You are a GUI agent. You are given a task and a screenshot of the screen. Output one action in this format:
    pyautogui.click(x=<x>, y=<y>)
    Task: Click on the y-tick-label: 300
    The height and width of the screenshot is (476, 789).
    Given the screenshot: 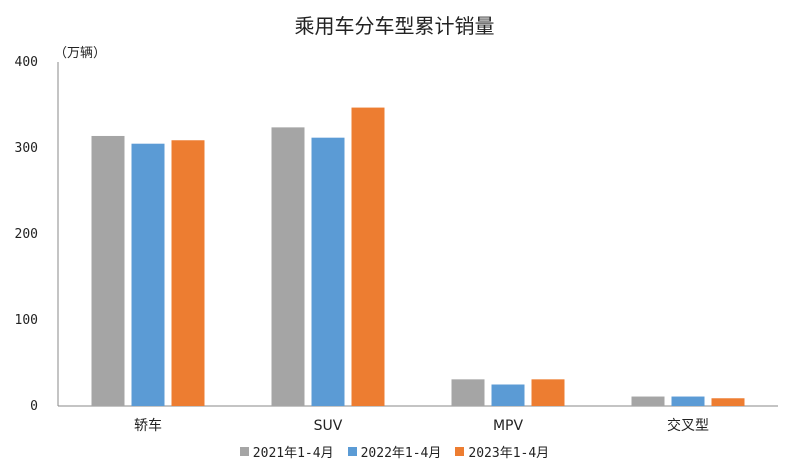 What is the action you would take?
    pyautogui.click(x=26, y=148)
    